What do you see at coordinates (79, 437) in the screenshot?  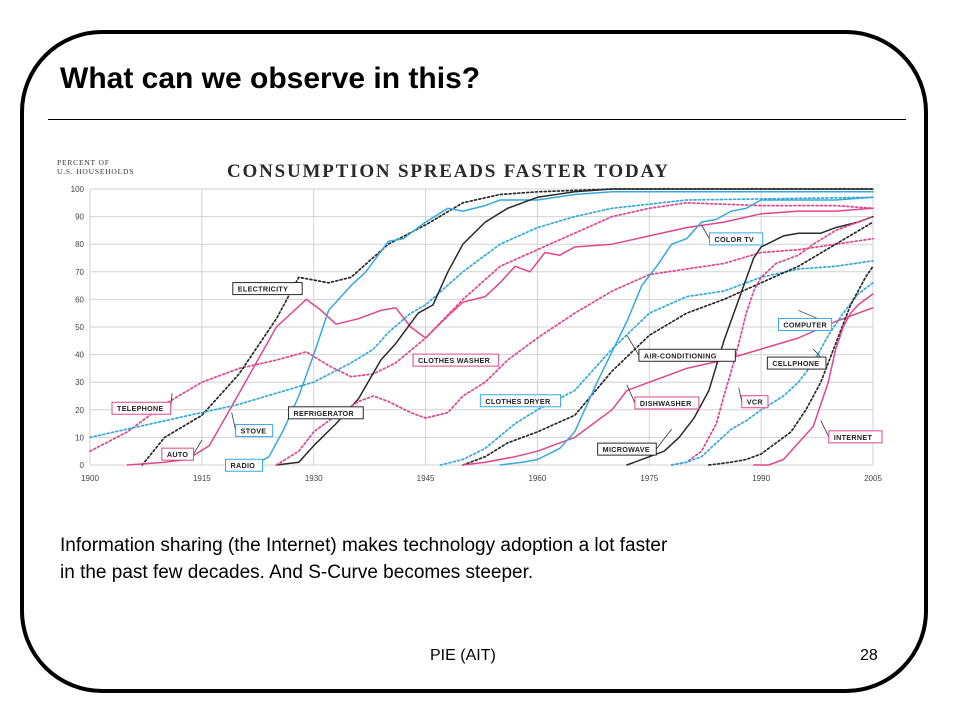 I see `y-tick-label-10: 10` at bounding box center [79, 437].